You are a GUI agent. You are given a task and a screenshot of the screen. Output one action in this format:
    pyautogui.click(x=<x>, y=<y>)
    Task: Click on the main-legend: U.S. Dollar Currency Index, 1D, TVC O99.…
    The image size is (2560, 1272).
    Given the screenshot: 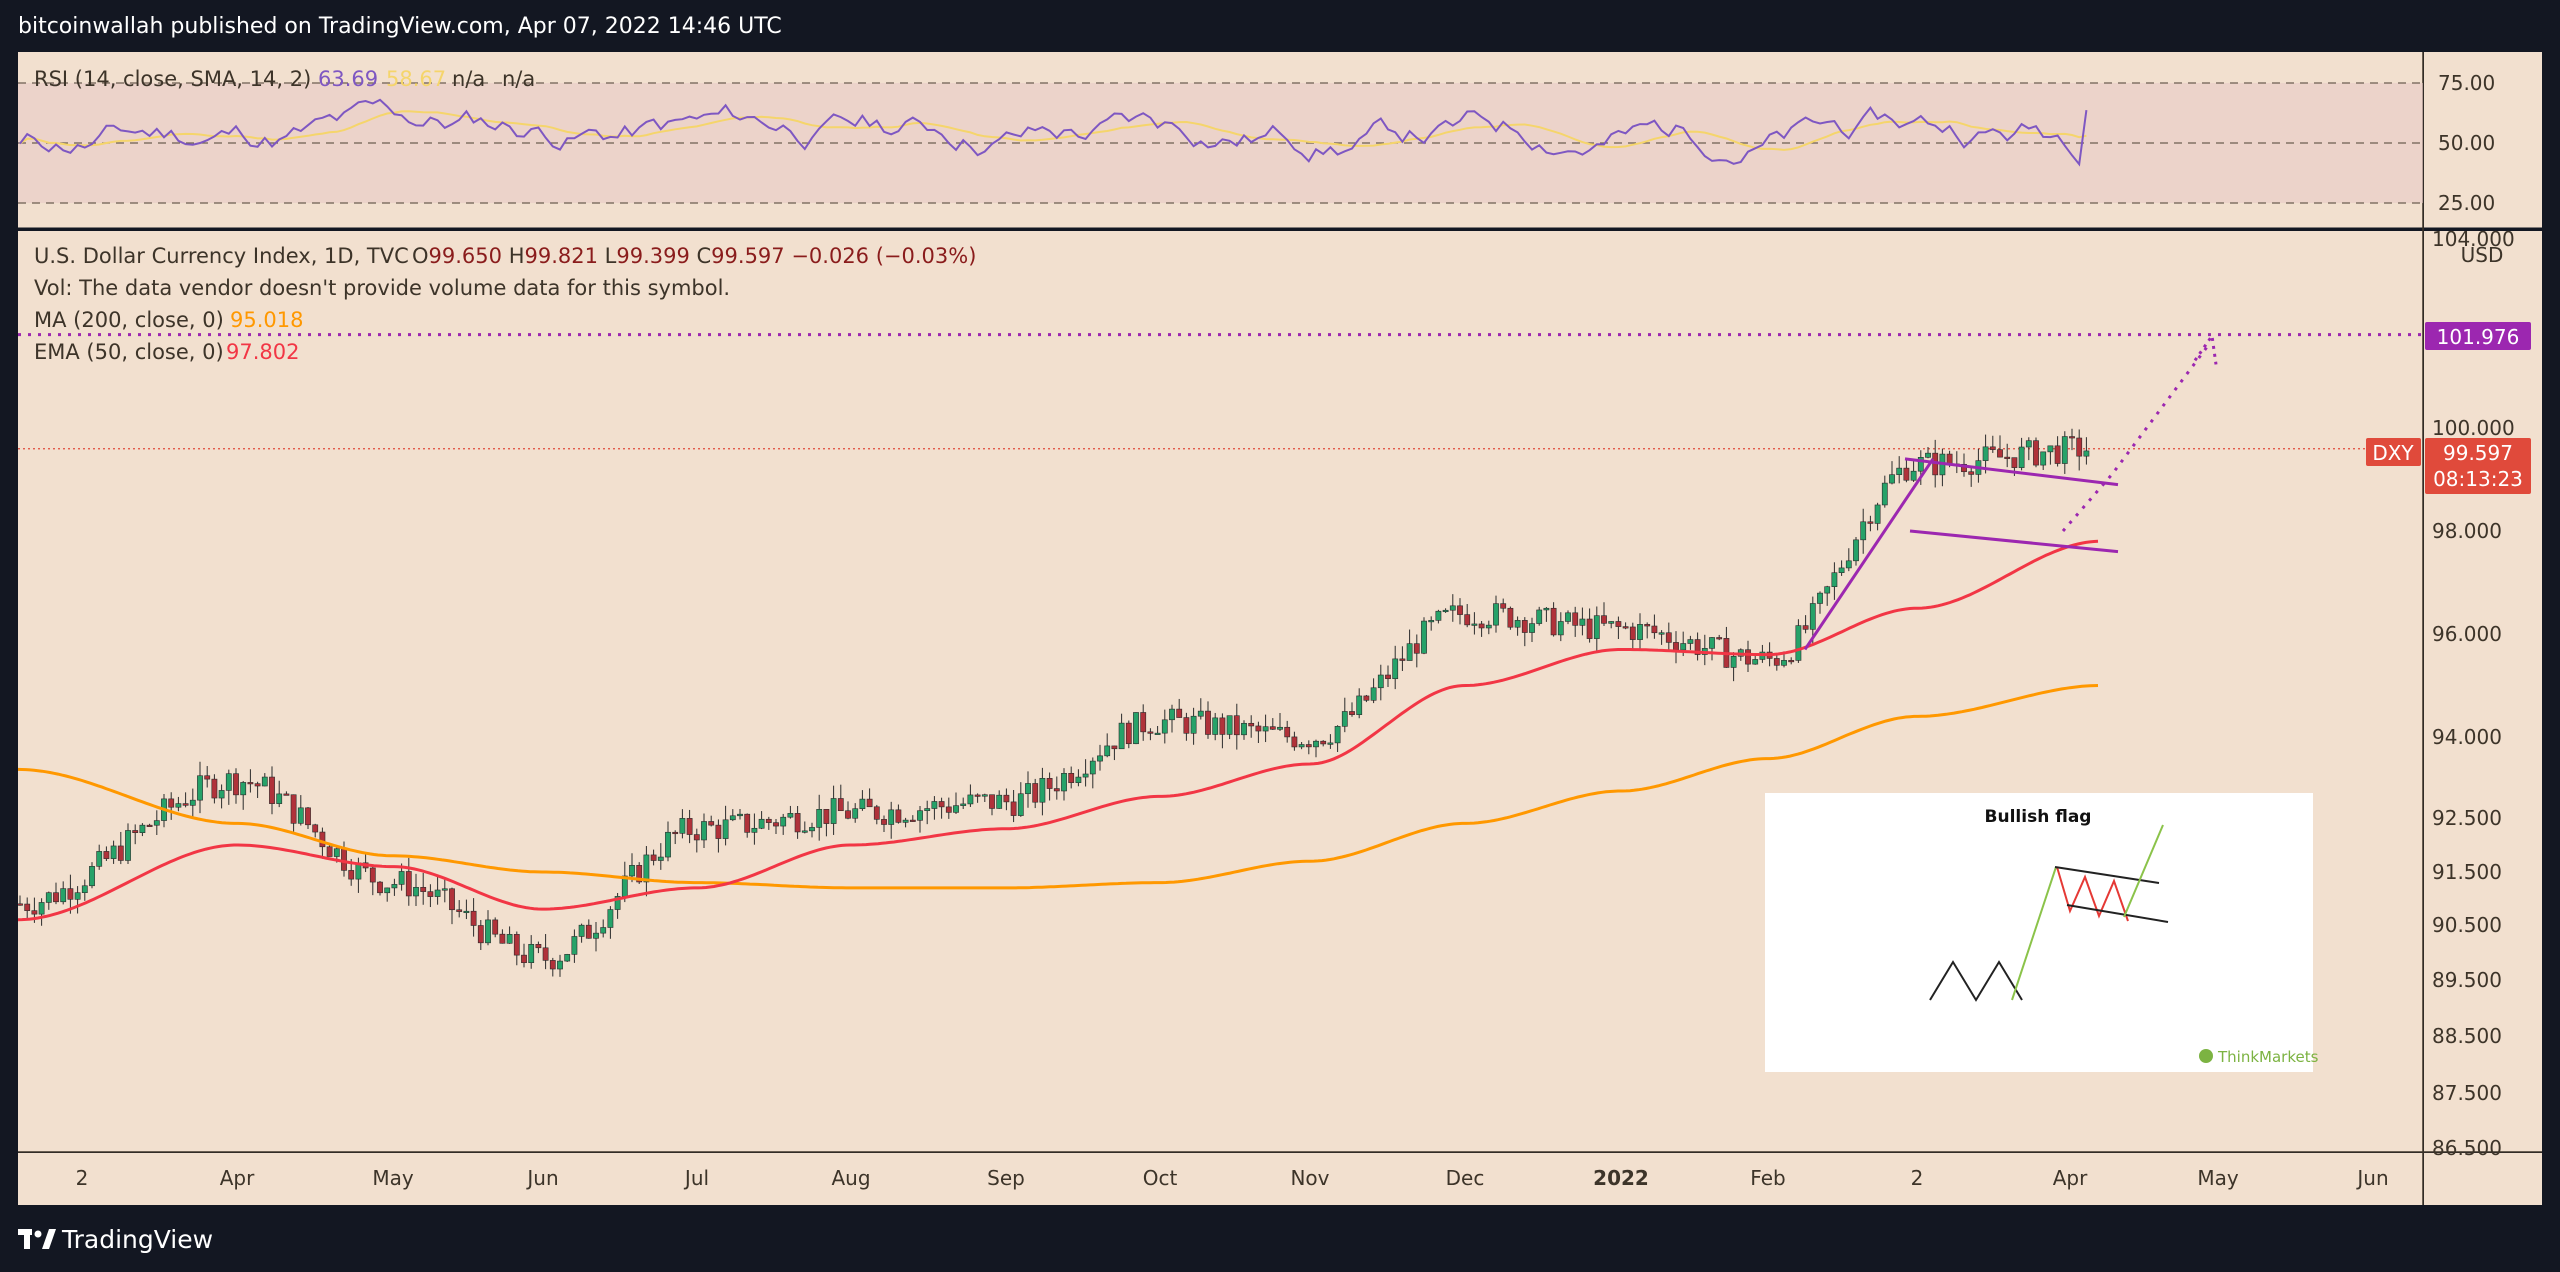 What is the action you would take?
    pyautogui.click(x=505, y=304)
    